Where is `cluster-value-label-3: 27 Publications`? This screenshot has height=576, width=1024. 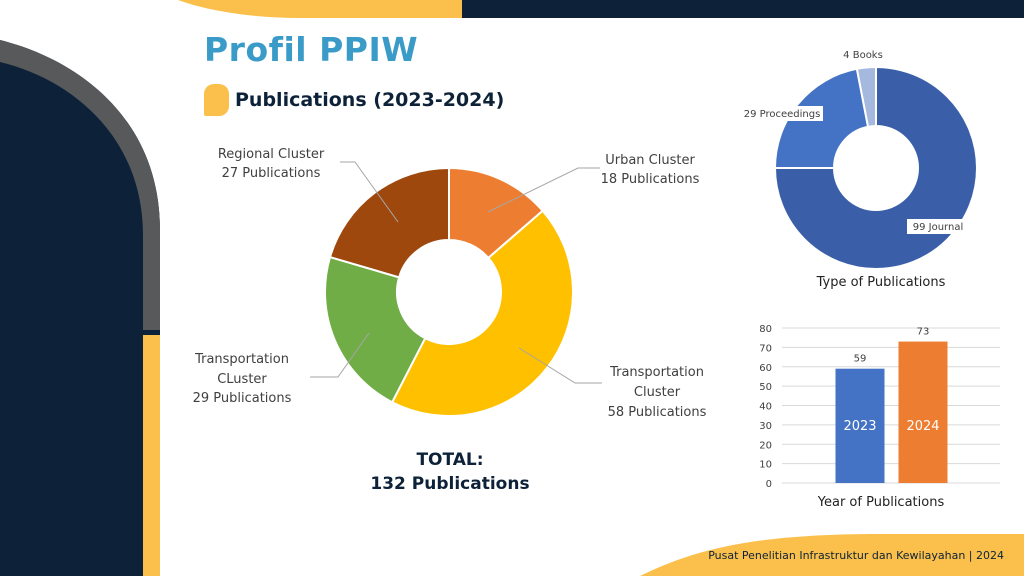
cluster-value-label-3: 27 Publications is located at coordinates (271, 173).